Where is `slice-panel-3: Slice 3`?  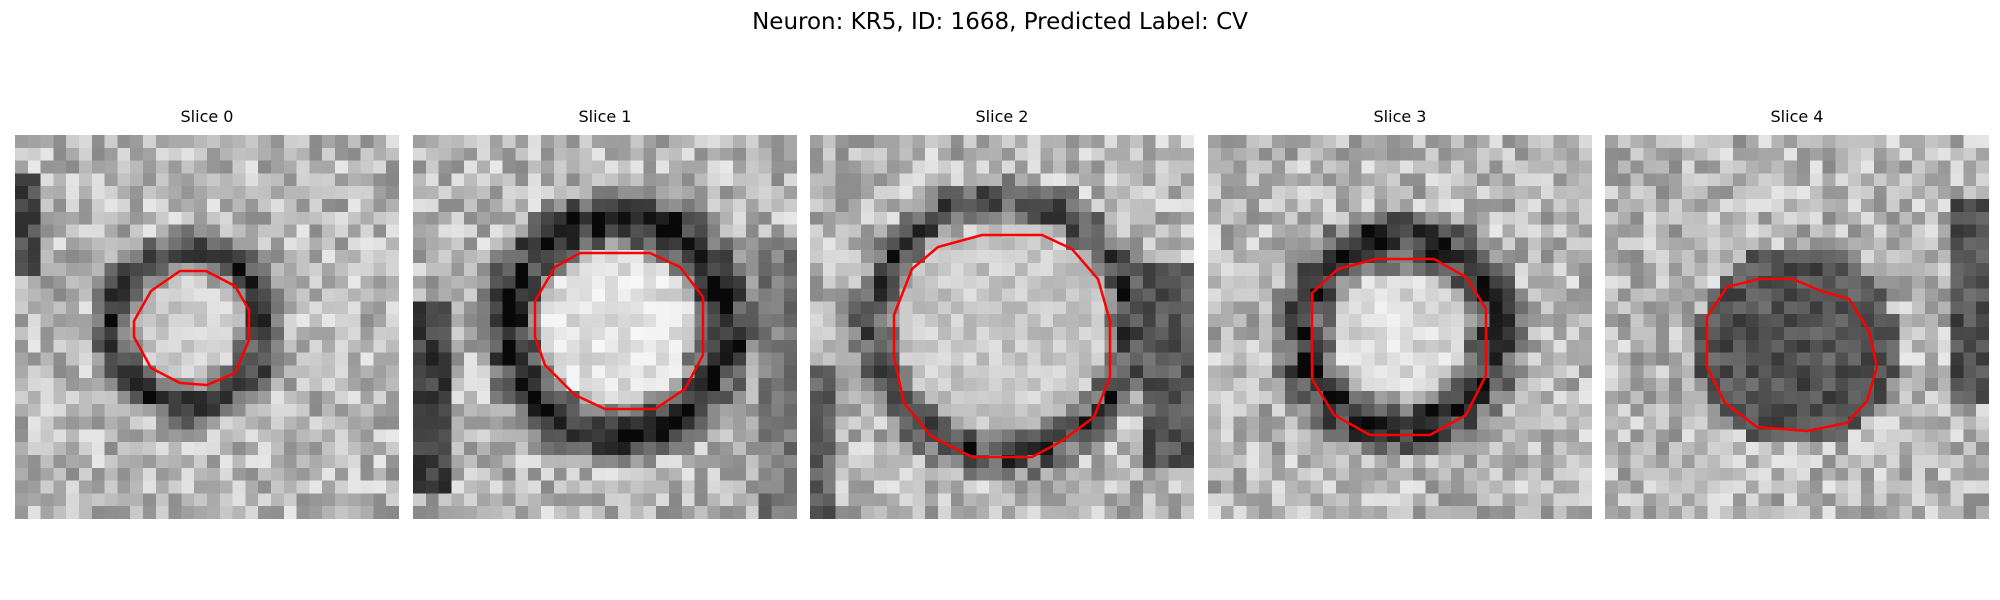
slice-panel-3: Slice 3 is located at coordinates (1400, 313).